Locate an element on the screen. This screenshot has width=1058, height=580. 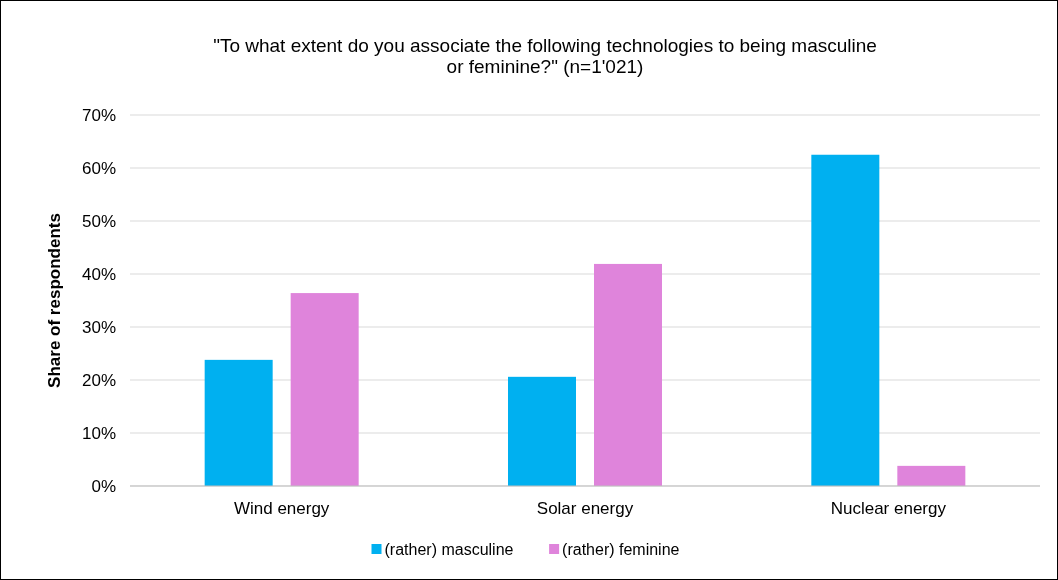
x-tick-label: Solar energy is located at coordinates (585, 508).